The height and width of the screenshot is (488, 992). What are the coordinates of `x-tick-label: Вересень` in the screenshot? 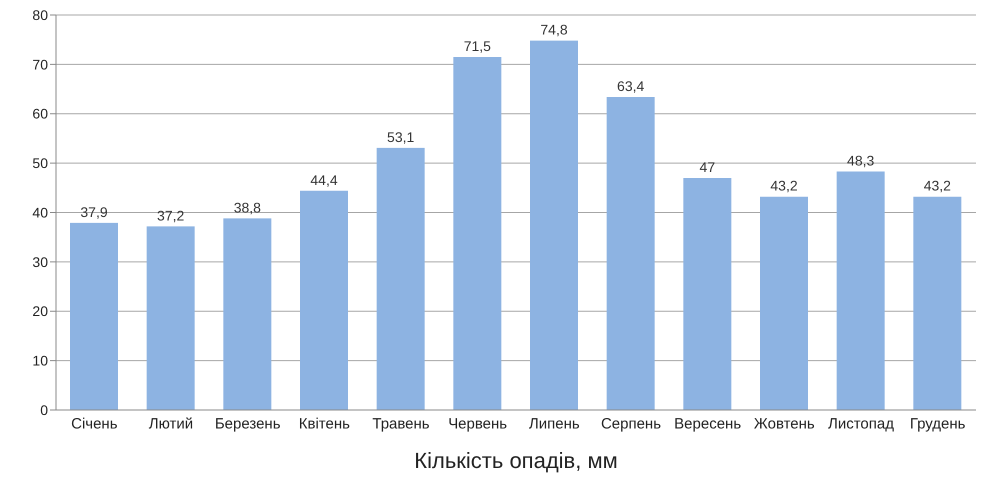 It's located at (708, 424).